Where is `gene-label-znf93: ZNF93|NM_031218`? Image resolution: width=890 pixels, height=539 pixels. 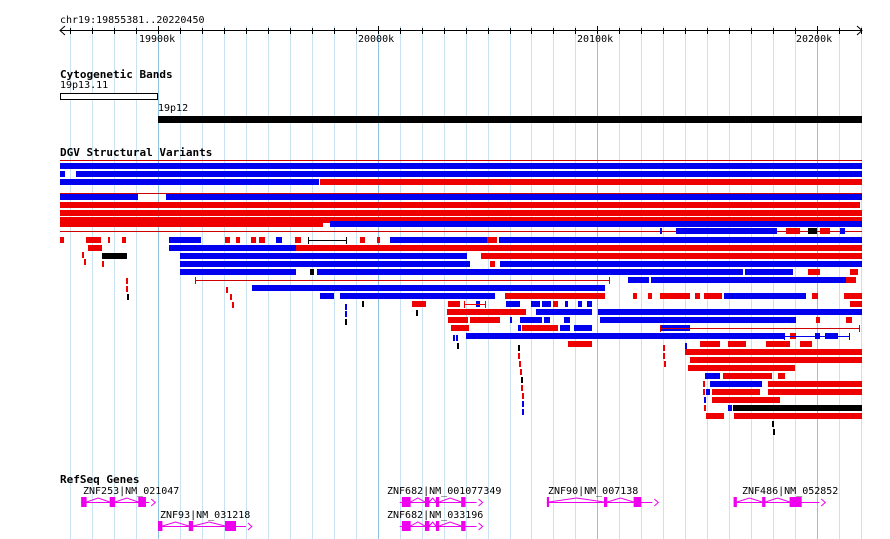 gene-label-znf93: ZNF93|NM_031218 is located at coordinates (205, 515).